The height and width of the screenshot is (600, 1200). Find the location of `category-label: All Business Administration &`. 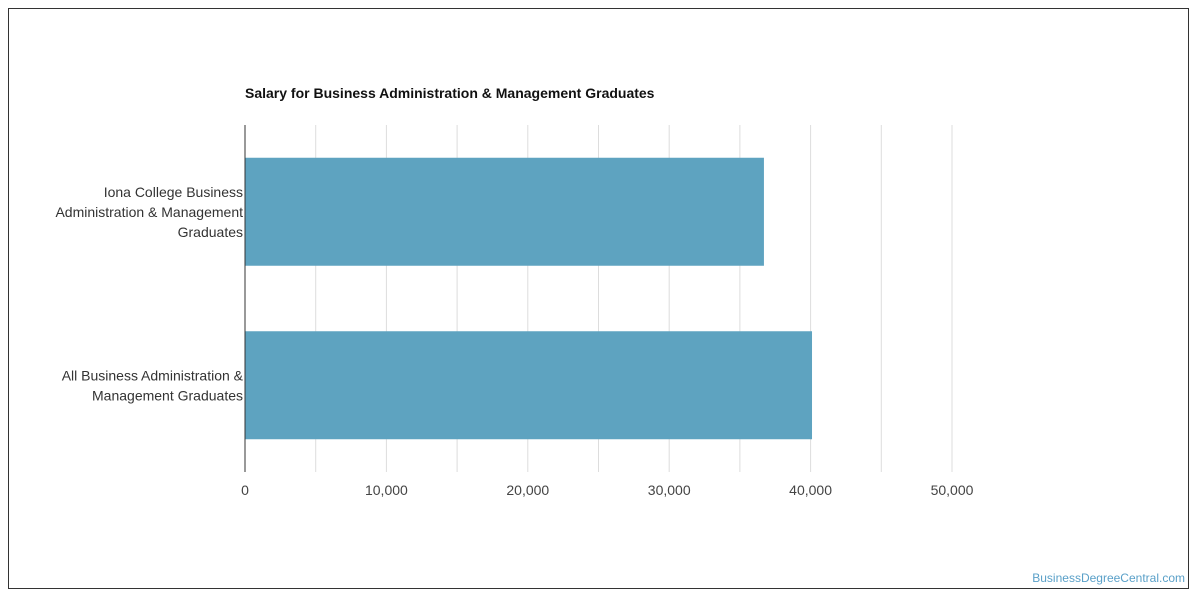

category-label: All Business Administration & is located at coordinates (153, 375).